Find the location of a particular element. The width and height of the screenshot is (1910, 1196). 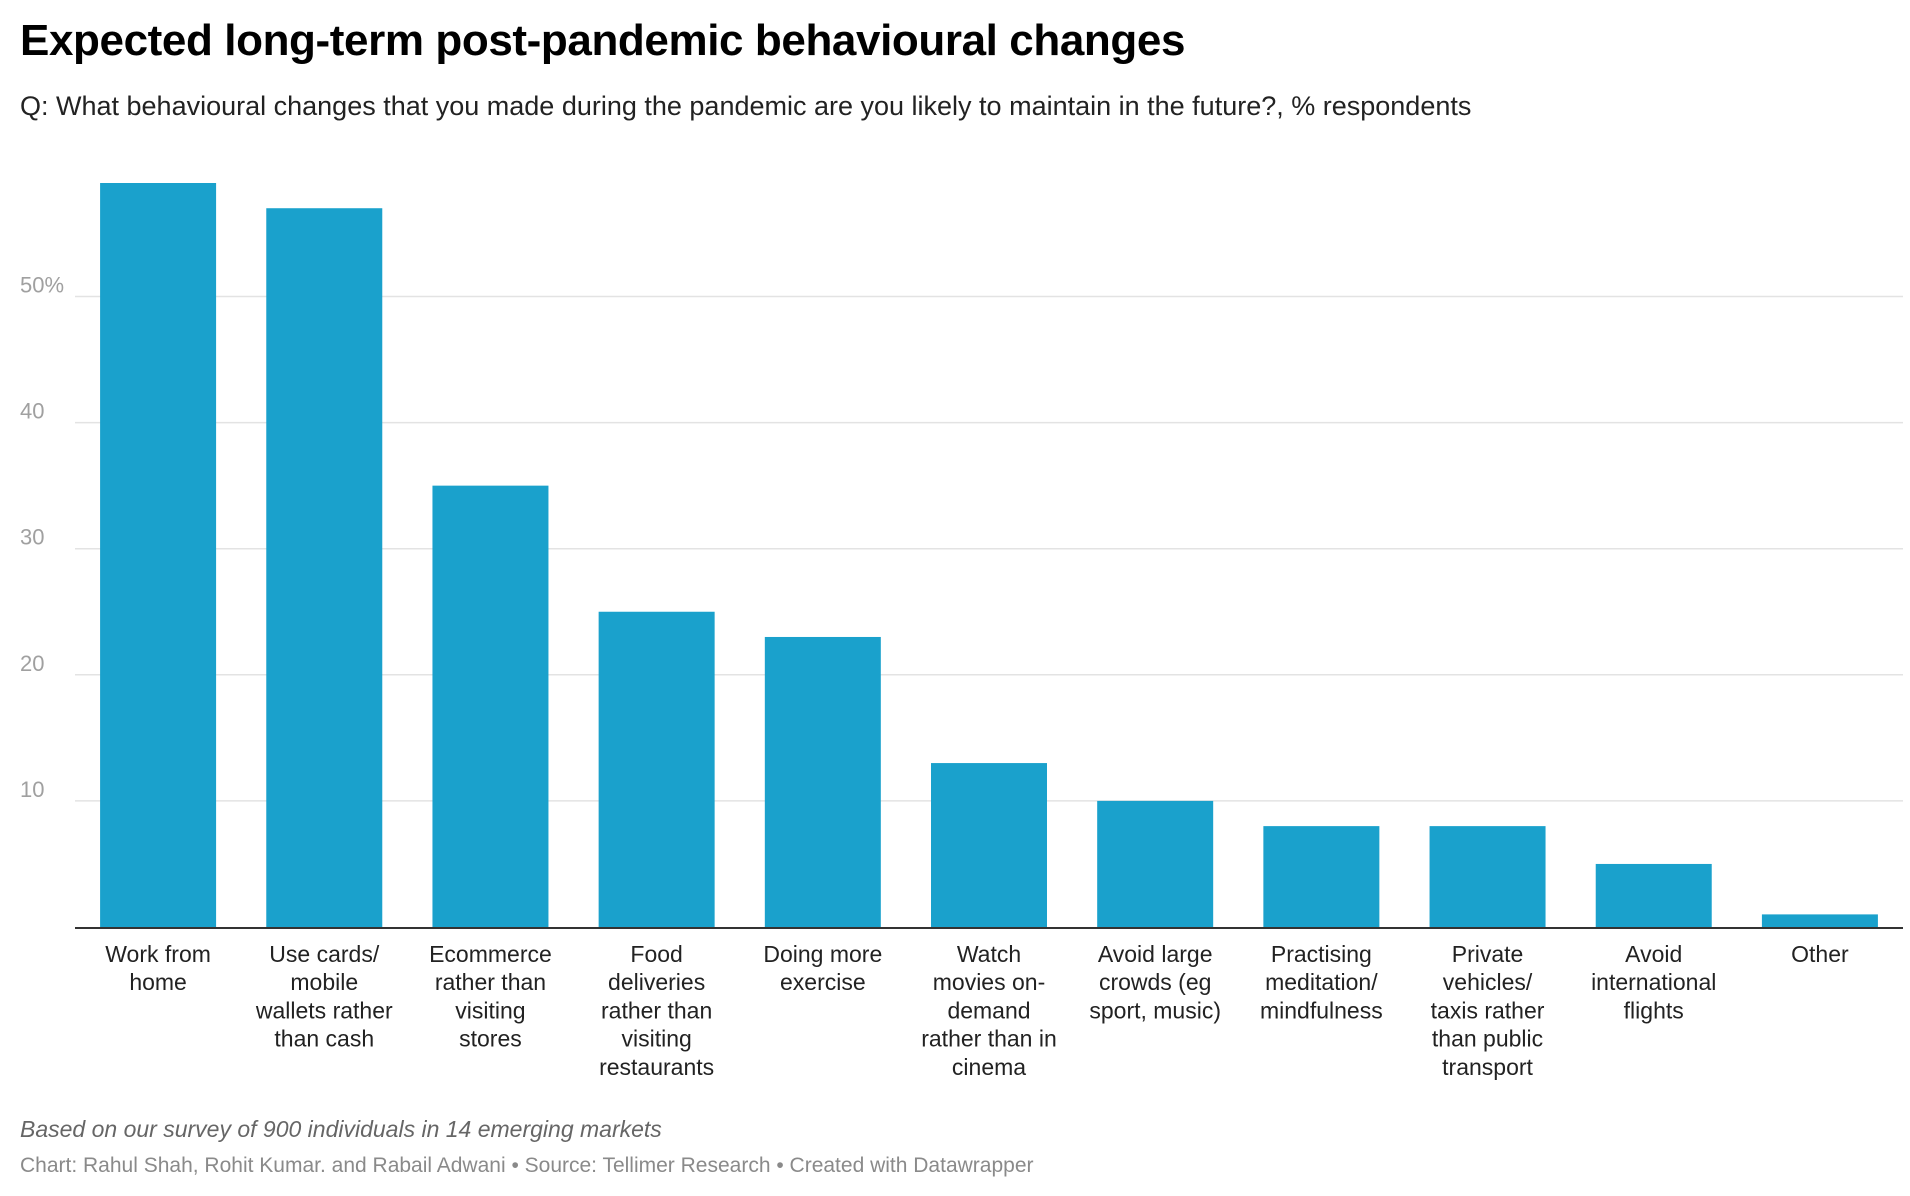

x-tick-label-line: taxis rather is located at coordinates (1488, 1010).